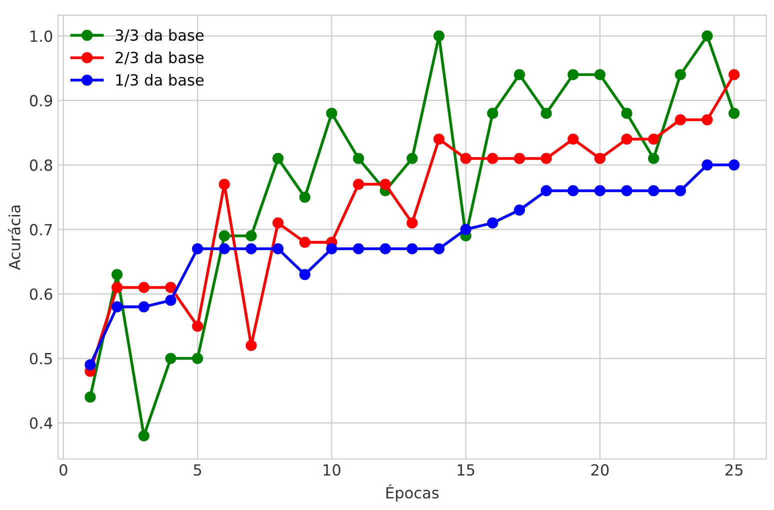 This screenshot has width=774, height=510. What do you see at coordinates (160, 57) in the screenshot?
I see `legend-label: 2/3 da base` at bounding box center [160, 57].